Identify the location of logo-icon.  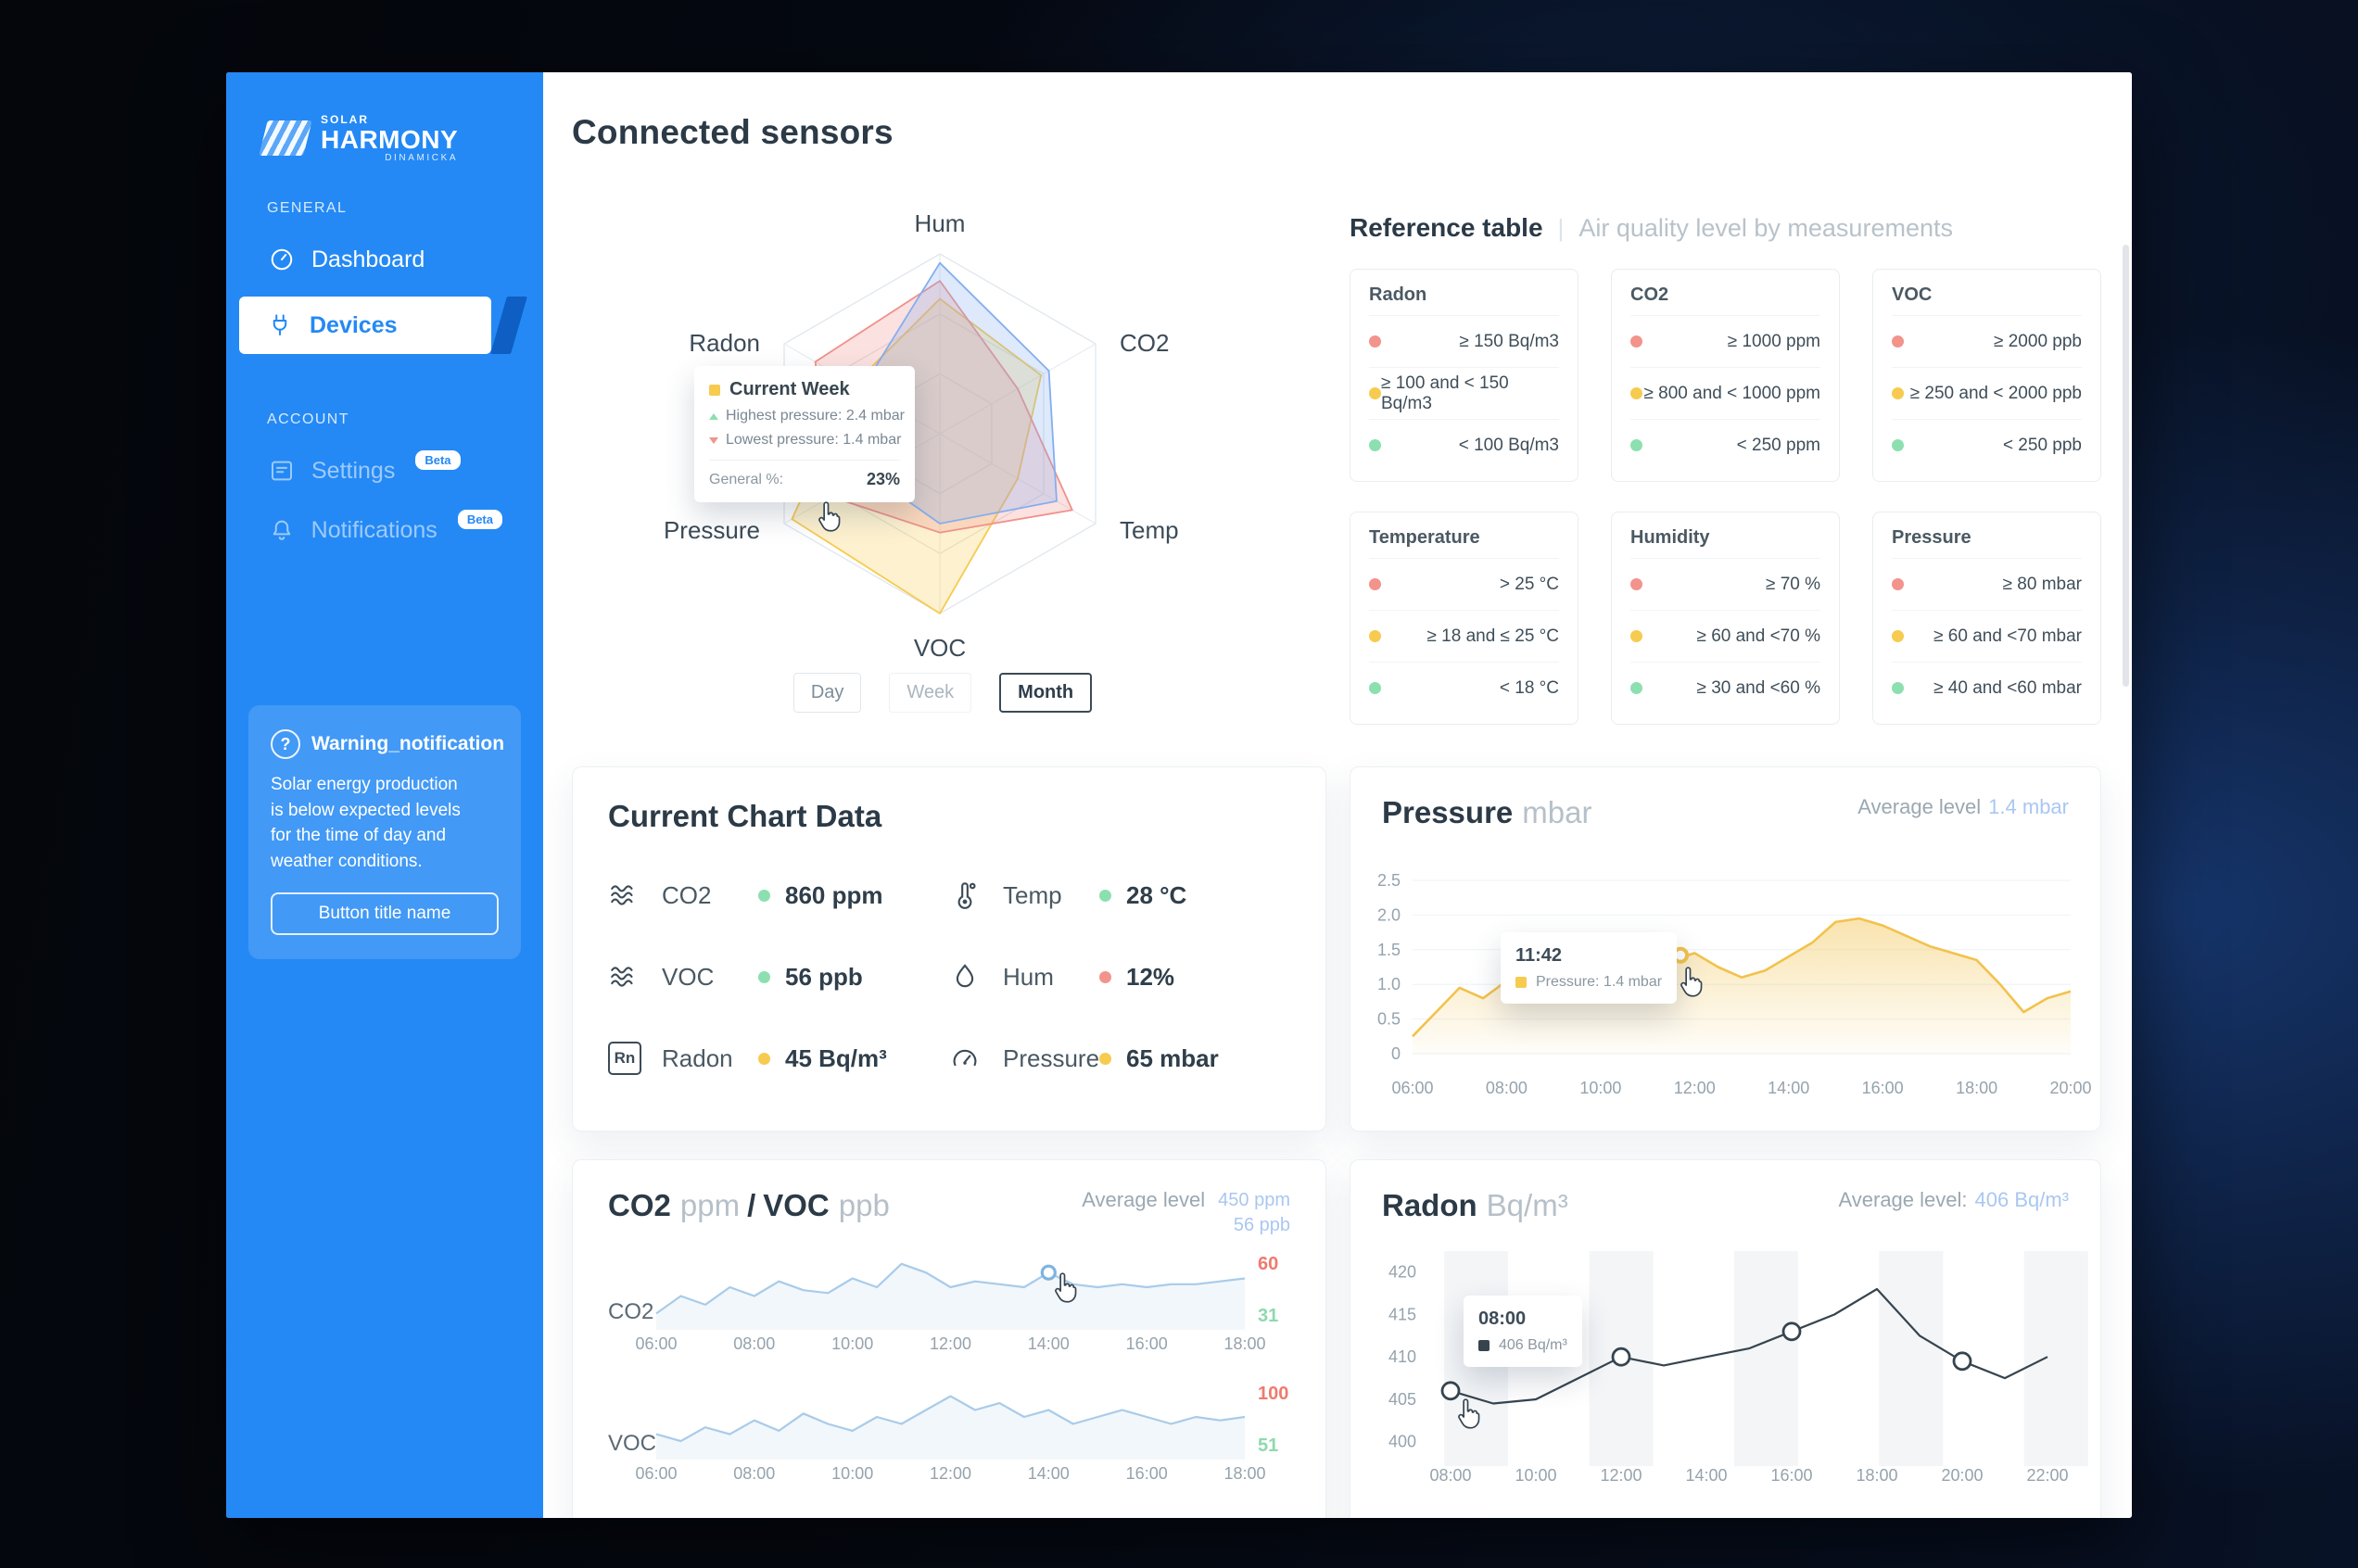
(286, 138).